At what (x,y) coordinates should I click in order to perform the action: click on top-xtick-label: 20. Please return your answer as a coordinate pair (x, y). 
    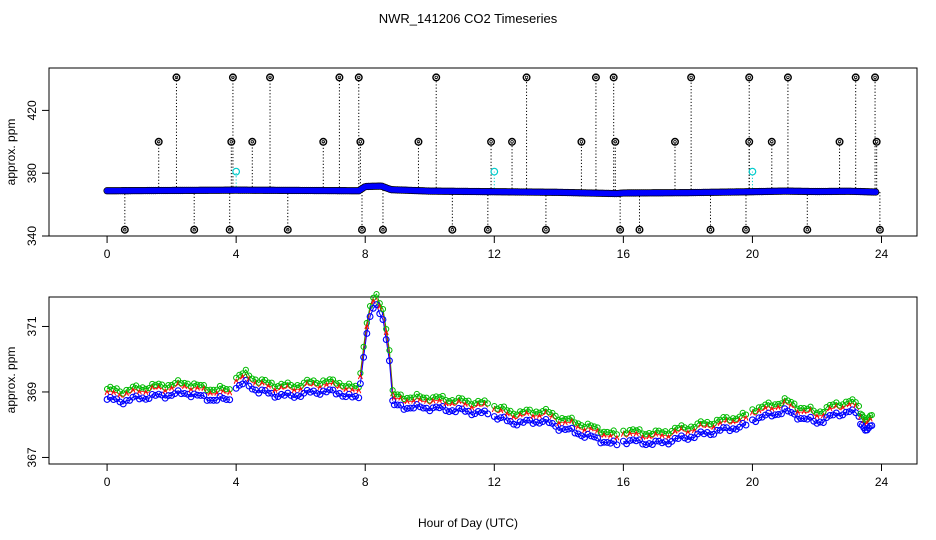
    Looking at the image, I should click on (753, 254).